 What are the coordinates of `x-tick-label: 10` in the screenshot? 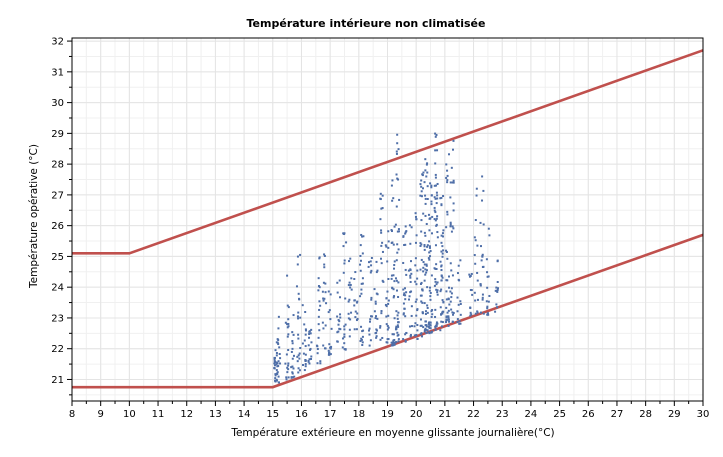 It's located at (129, 414).